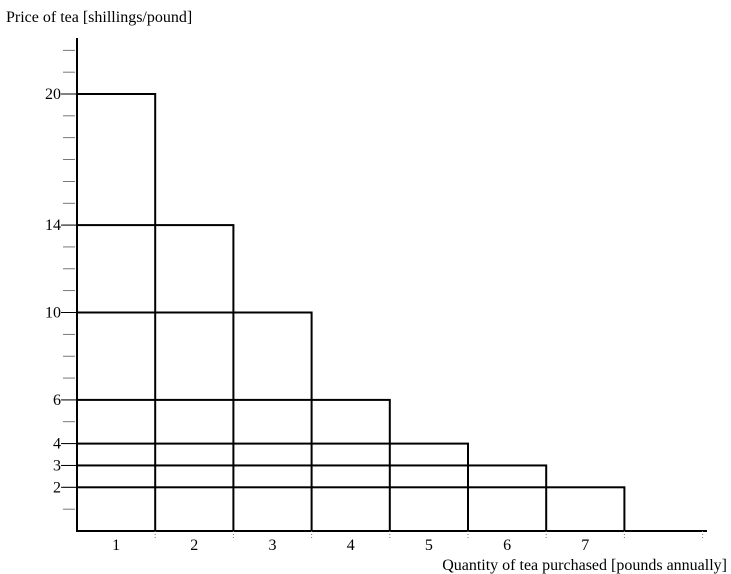 This screenshot has height=574, width=731. What do you see at coordinates (351, 509) in the screenshot?
I see `step-rect-q7` at bounding box center [351, 509].